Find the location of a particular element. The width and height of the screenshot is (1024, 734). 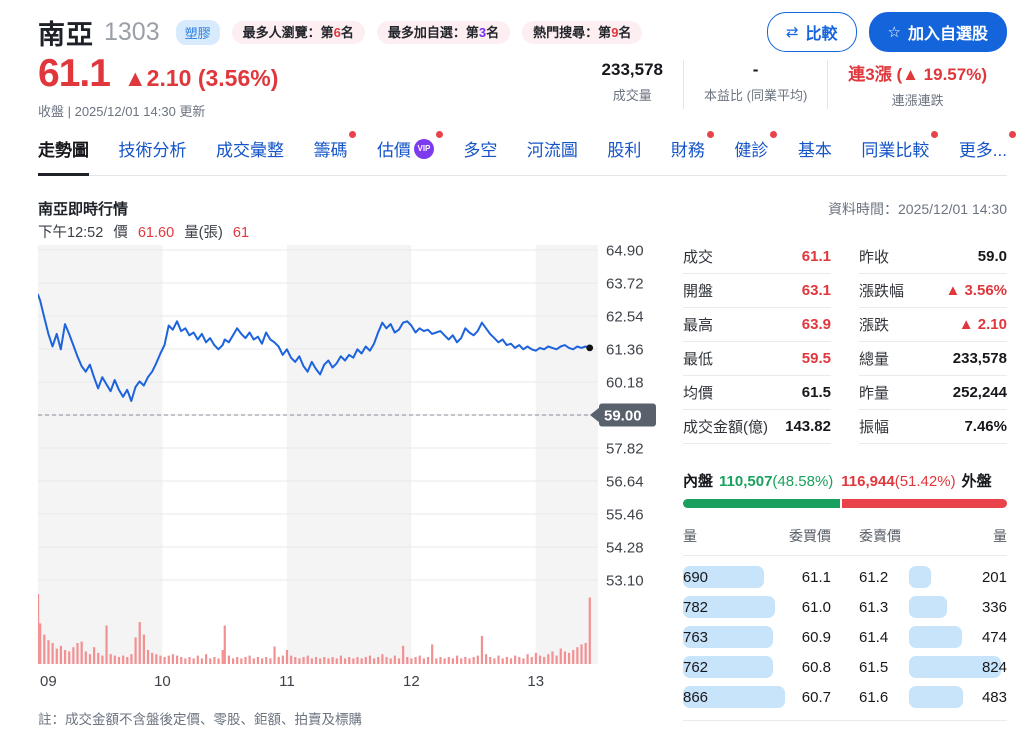

tab-同業比較: 同業比較 is located at coordinates (900, 146).